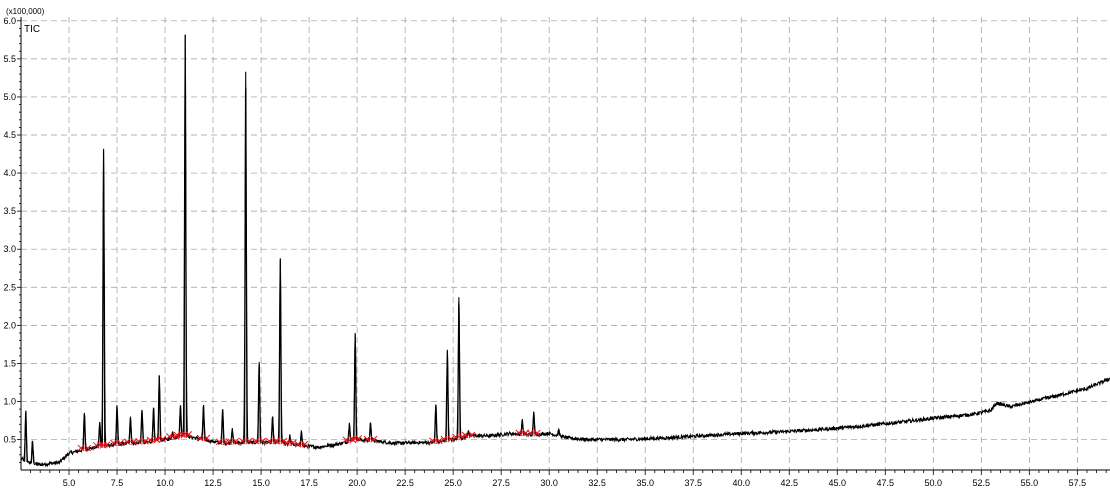  What do you see at coordinates (501, 483) in the screenshot?
I see `x-tick-label-9: 27.5` at bounding box center [501, 483].